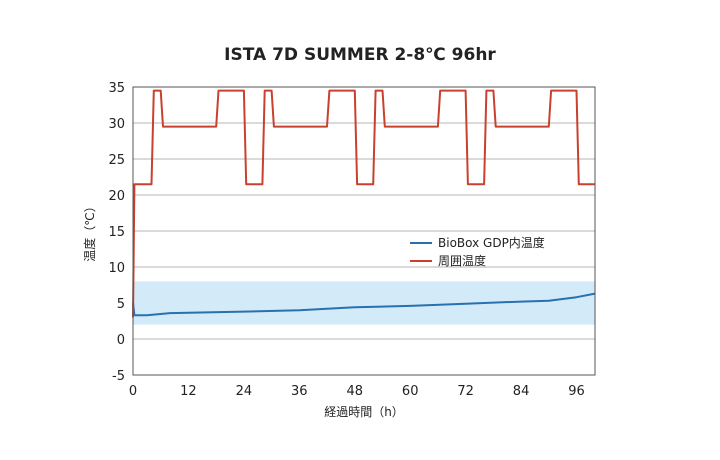  What do you see at coordinates (465, 391) in the screenshot?
I see `x-tick-label: 72` at bounding box center [465, 391].